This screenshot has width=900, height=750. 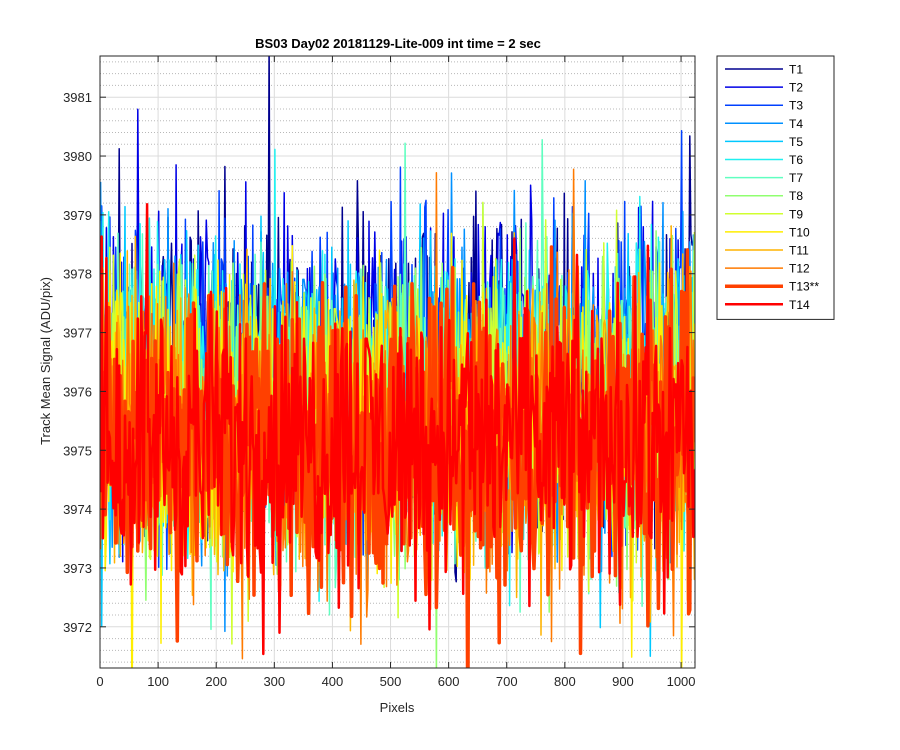 I want to click on legend-label-T1: T1, so click(x=796, y=70).